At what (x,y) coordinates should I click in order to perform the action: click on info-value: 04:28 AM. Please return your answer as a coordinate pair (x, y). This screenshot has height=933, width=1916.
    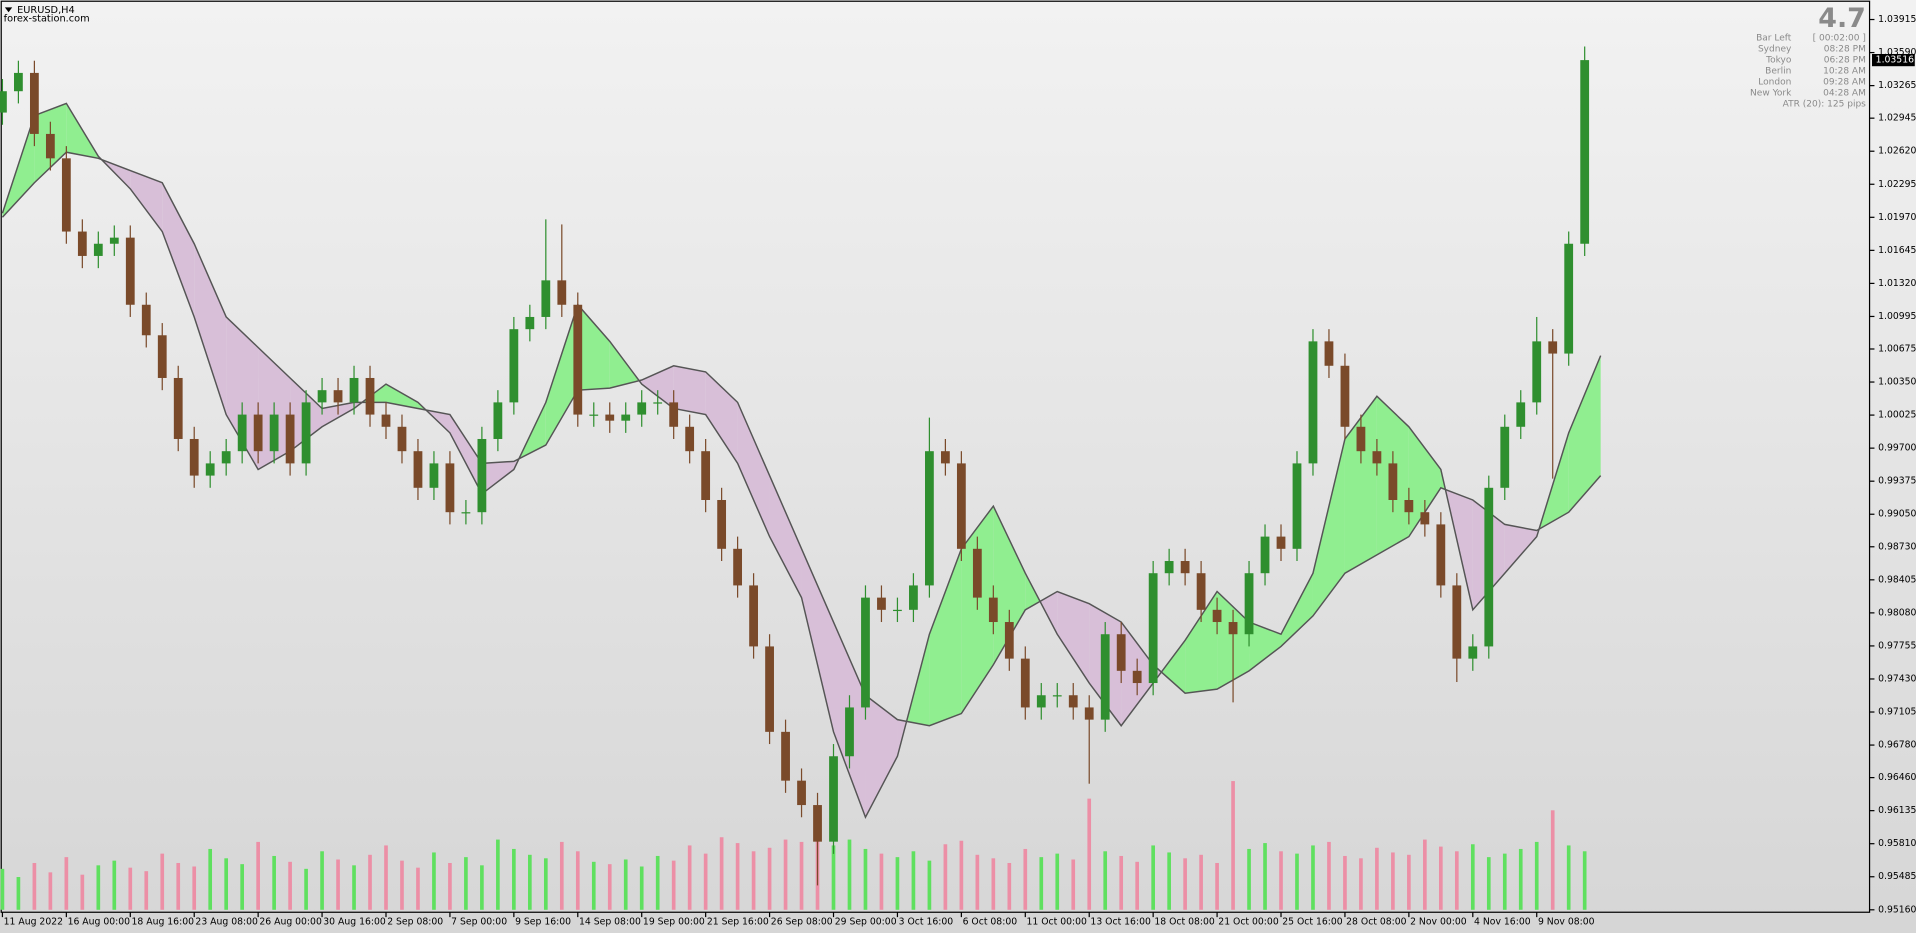
    Looking at the image, I should click on (1844, 93).